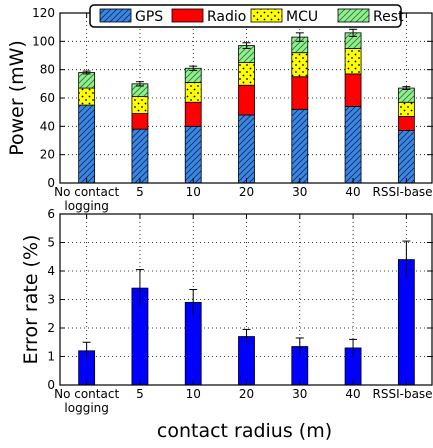 The image size is (433, 448). I want to click on y-tick-label: 5, so click(51, 243).